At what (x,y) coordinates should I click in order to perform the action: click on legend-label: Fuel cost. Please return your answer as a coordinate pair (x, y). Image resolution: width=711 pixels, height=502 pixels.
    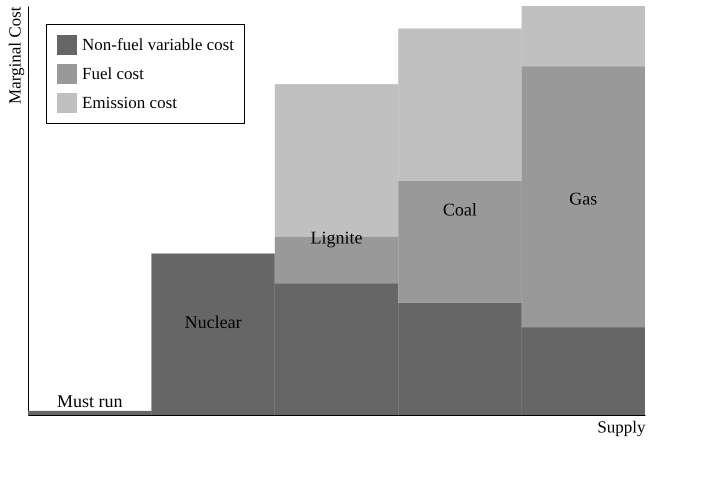
    Looking at the image, I should click on (113, 73).